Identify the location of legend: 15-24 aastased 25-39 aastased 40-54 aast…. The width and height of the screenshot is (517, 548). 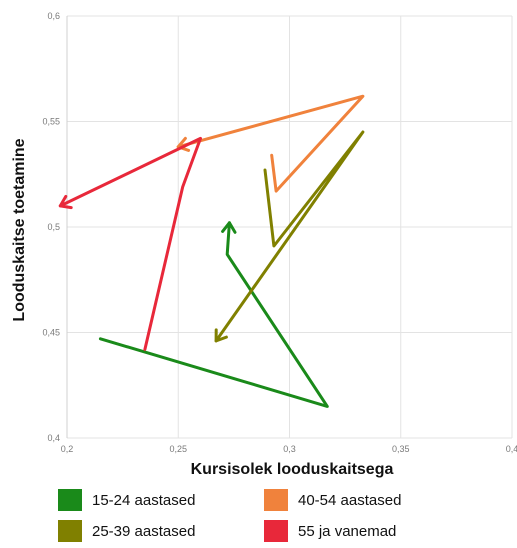
(278, 517).